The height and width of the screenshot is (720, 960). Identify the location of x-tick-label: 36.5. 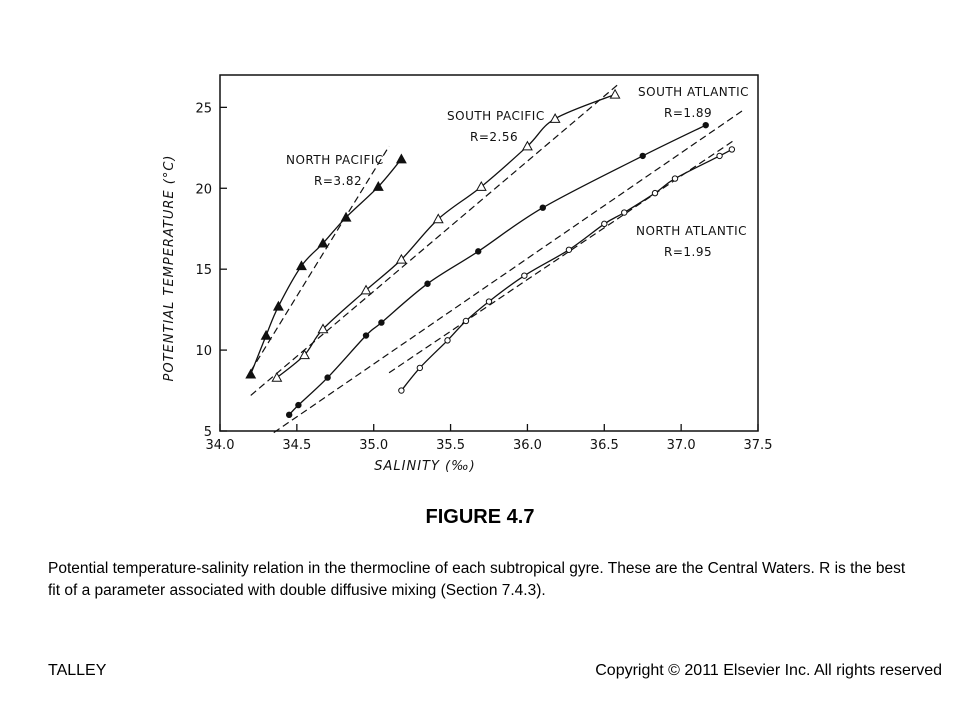
(604, 445).